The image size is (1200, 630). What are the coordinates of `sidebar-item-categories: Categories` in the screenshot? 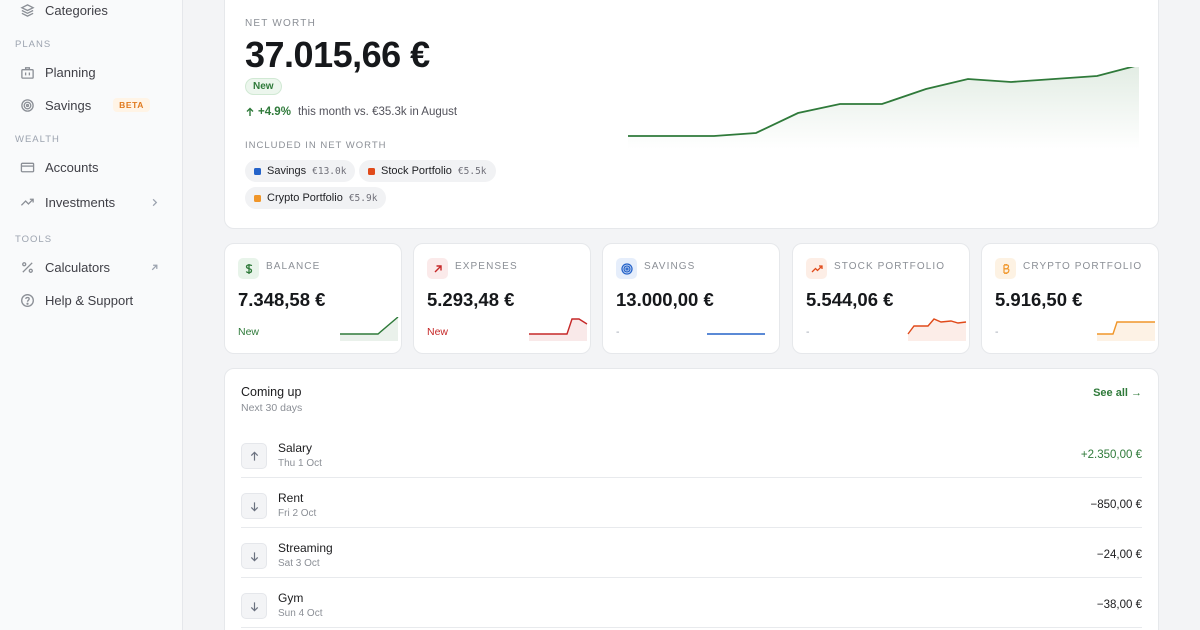 It's located at (91, 11).